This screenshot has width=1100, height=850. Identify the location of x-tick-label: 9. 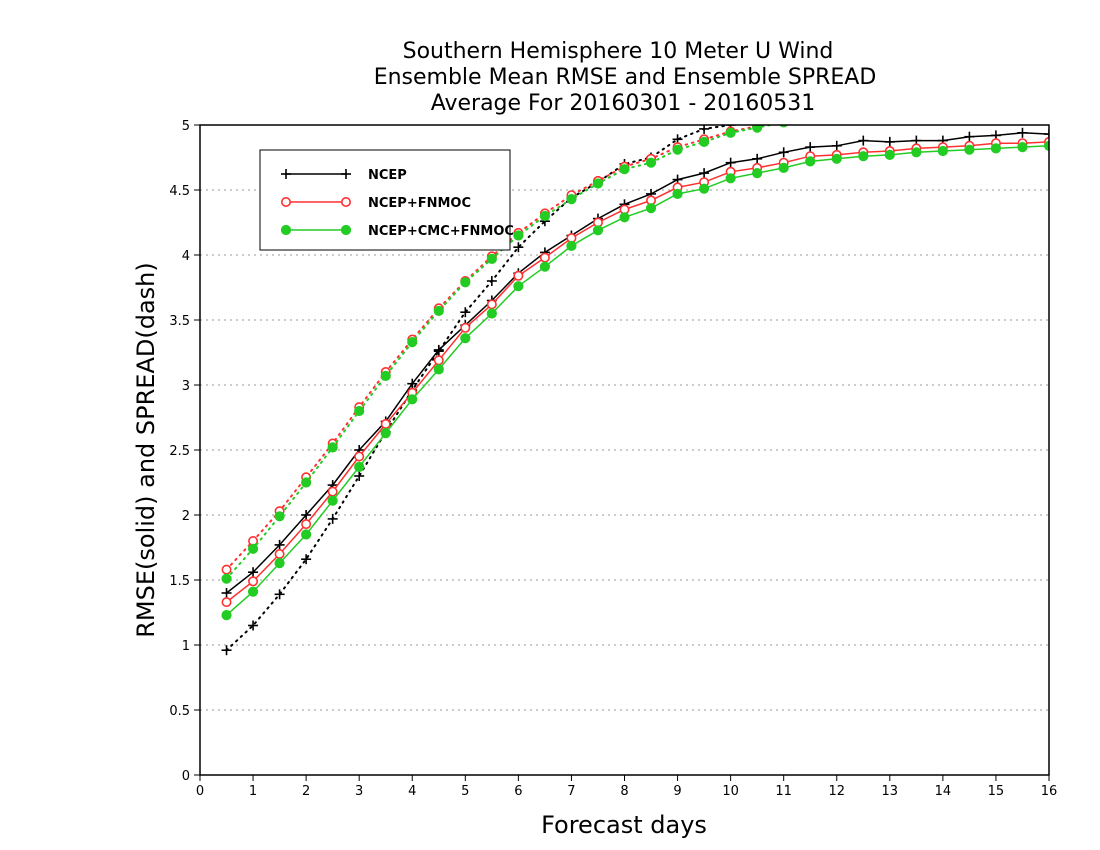
(677, 791).